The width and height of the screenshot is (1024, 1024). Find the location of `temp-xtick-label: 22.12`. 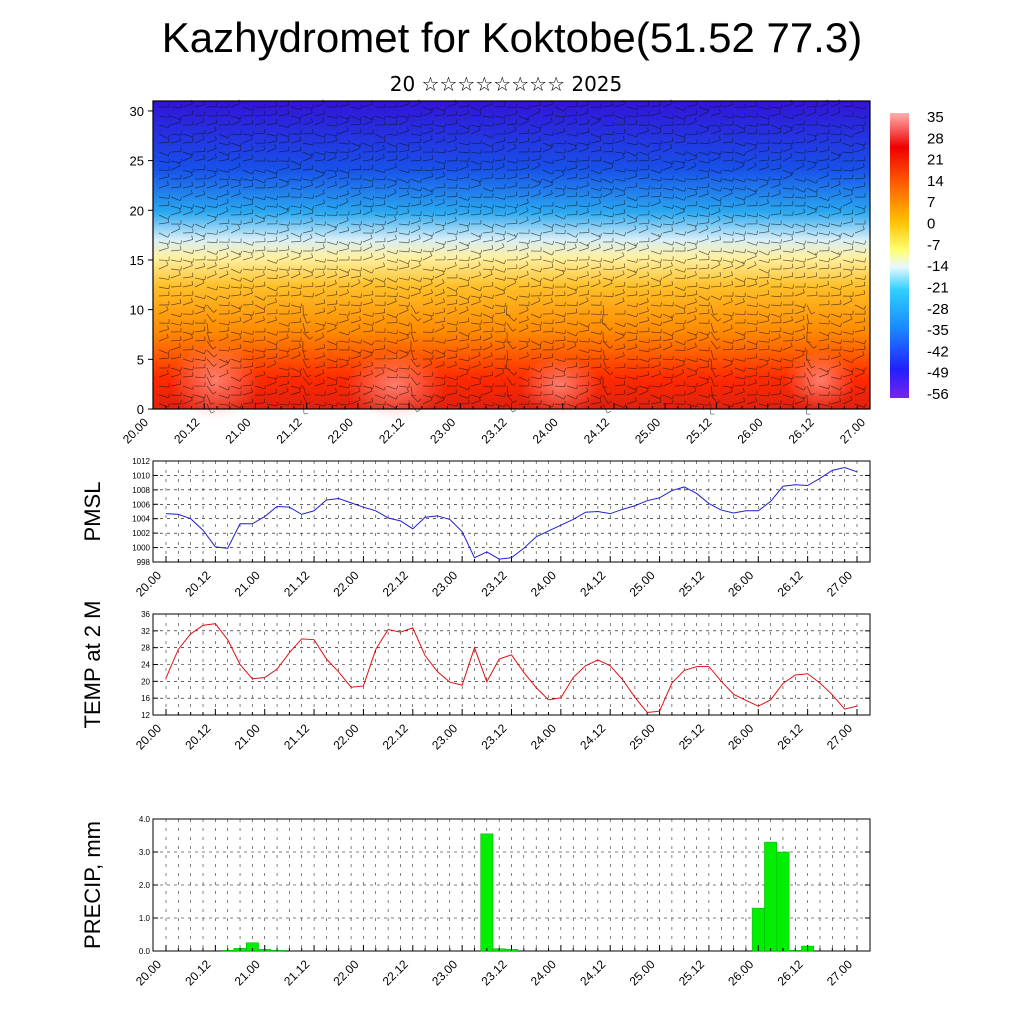

temp-xtick-label: 22.12 is located at coordinates (395, 736).